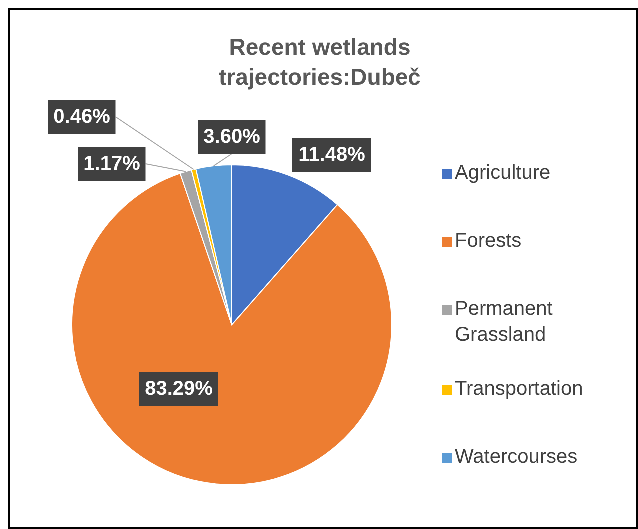  Describe the element at coordinates (332, 155) in the screenshot. I see `data-label: 11.48%` at that location.